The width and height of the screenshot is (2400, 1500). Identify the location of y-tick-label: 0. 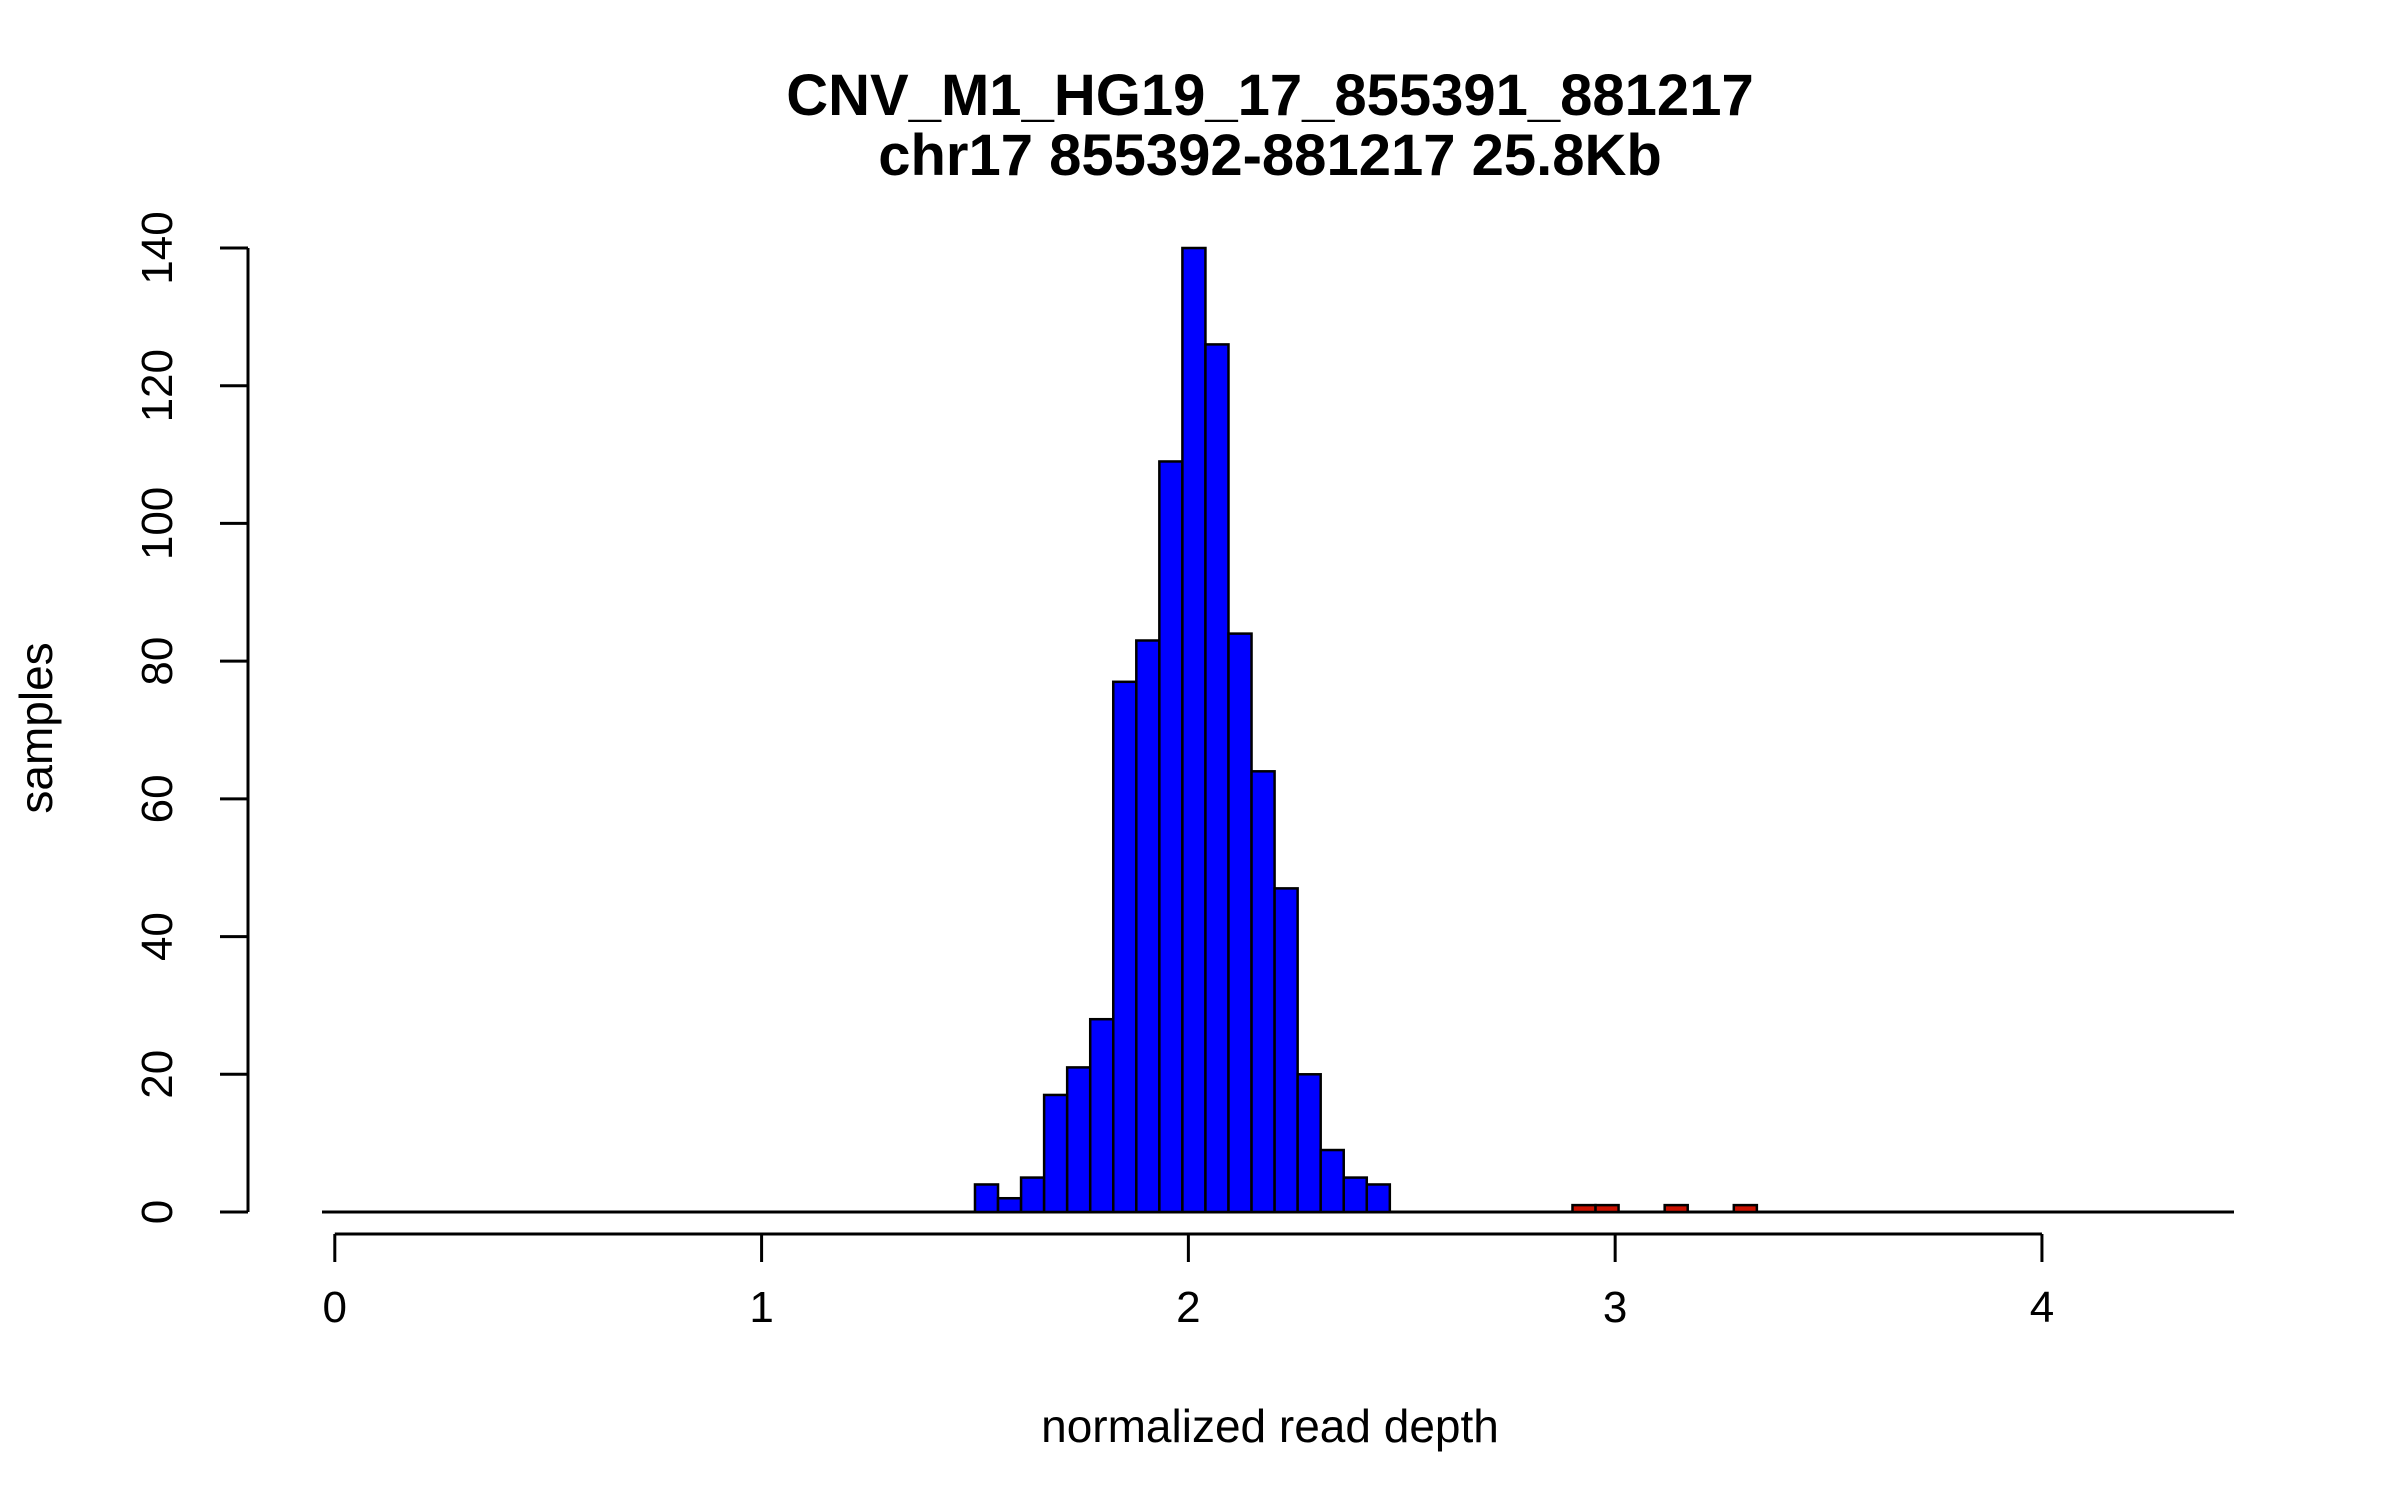
(157, 1212).